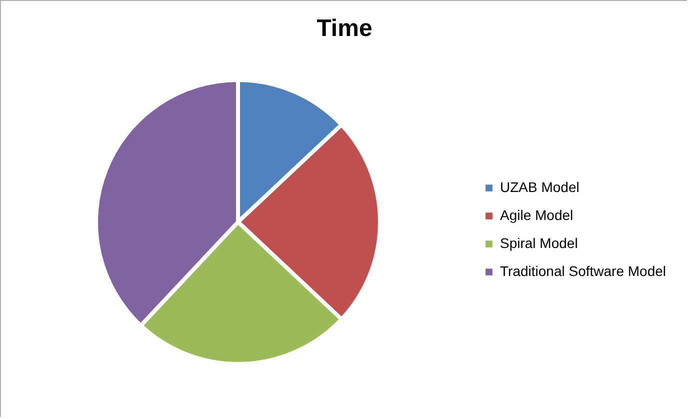 This screenshot has height=419, width=689. Describe the element at coordinates (537, 215) in the screenshot. I see `legend-label: Agile Model` at that location.